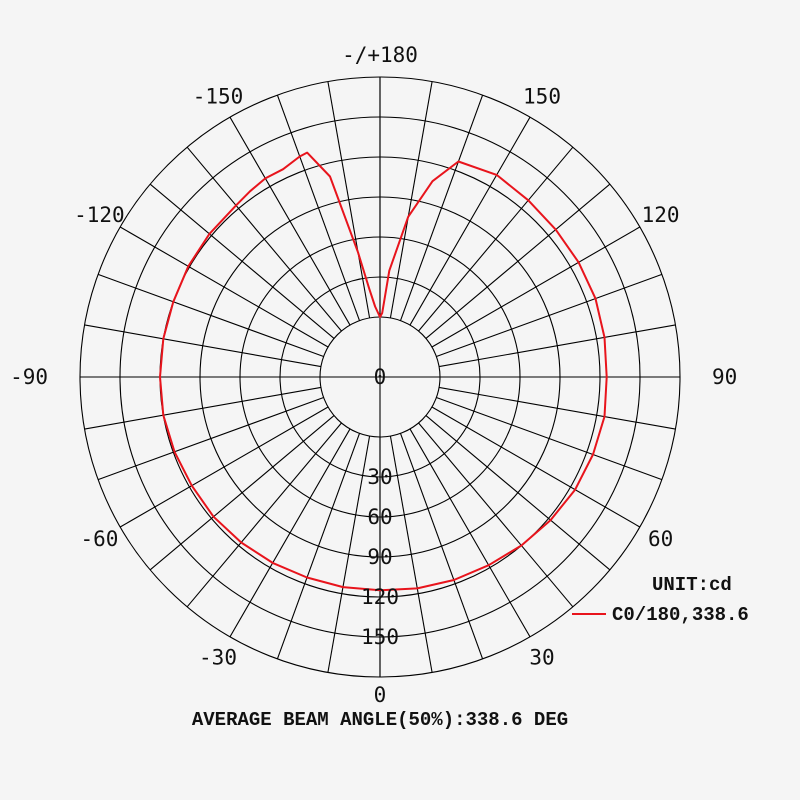 Image resolution: width=800 pixels, height=800 pixels. What do you see at coordinates (660, 539) in the screenshot?
I see `angle-tick-label: 60` at bounding box center [660, 539].